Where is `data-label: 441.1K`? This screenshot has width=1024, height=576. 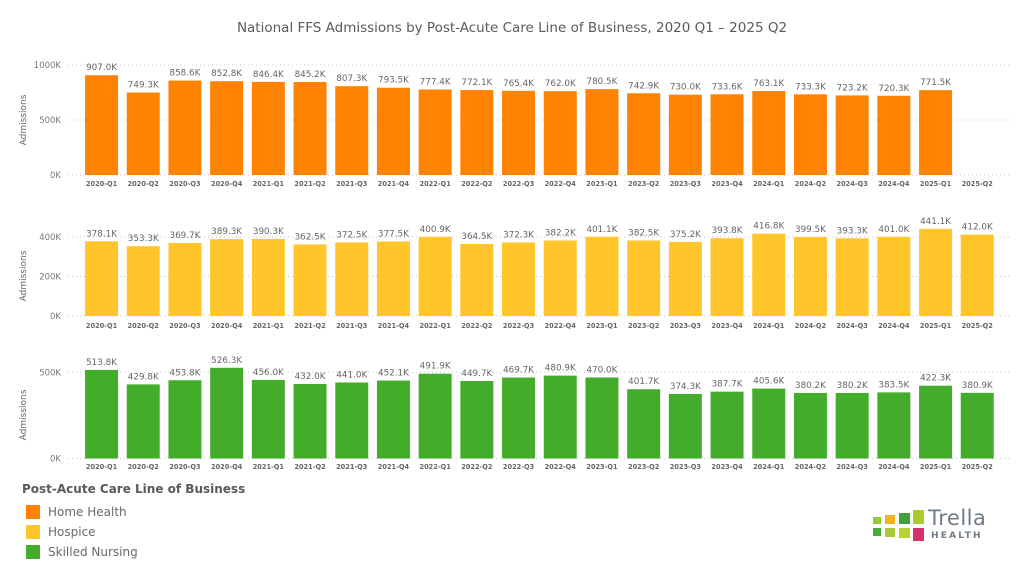
data-label: 441.1K is located at coordinates (935, 222).